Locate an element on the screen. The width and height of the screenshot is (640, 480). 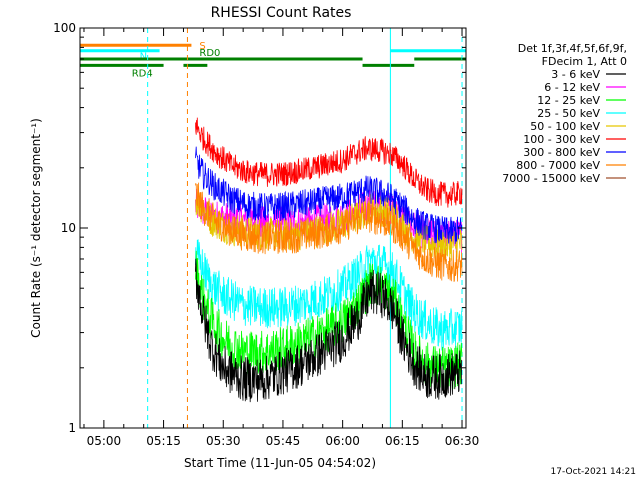
legend-label-7: 800 - 7000 keV is located at coordinates (558, 165).